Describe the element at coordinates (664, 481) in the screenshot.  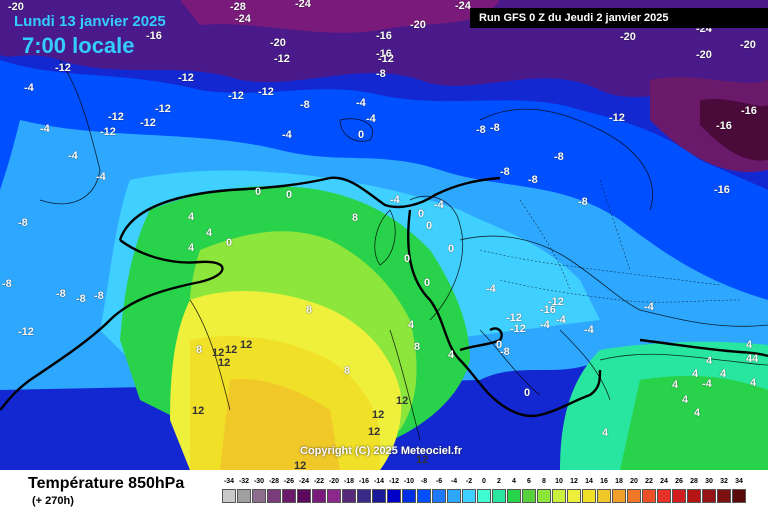
I see `legend-tick-label: 24` at that location.